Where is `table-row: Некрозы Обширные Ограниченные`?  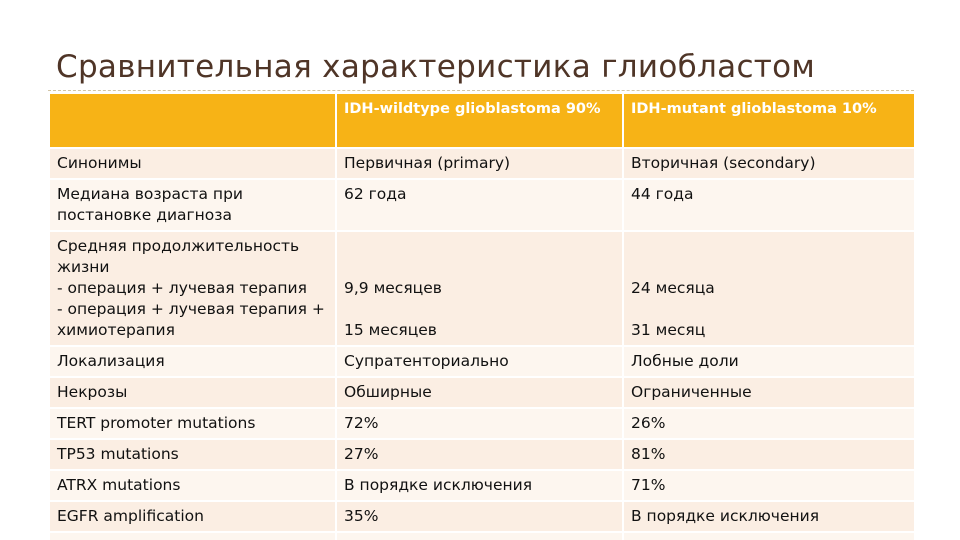
table-row: Некрозы Обширные Ограниченные is located at coordinates (482, 392).